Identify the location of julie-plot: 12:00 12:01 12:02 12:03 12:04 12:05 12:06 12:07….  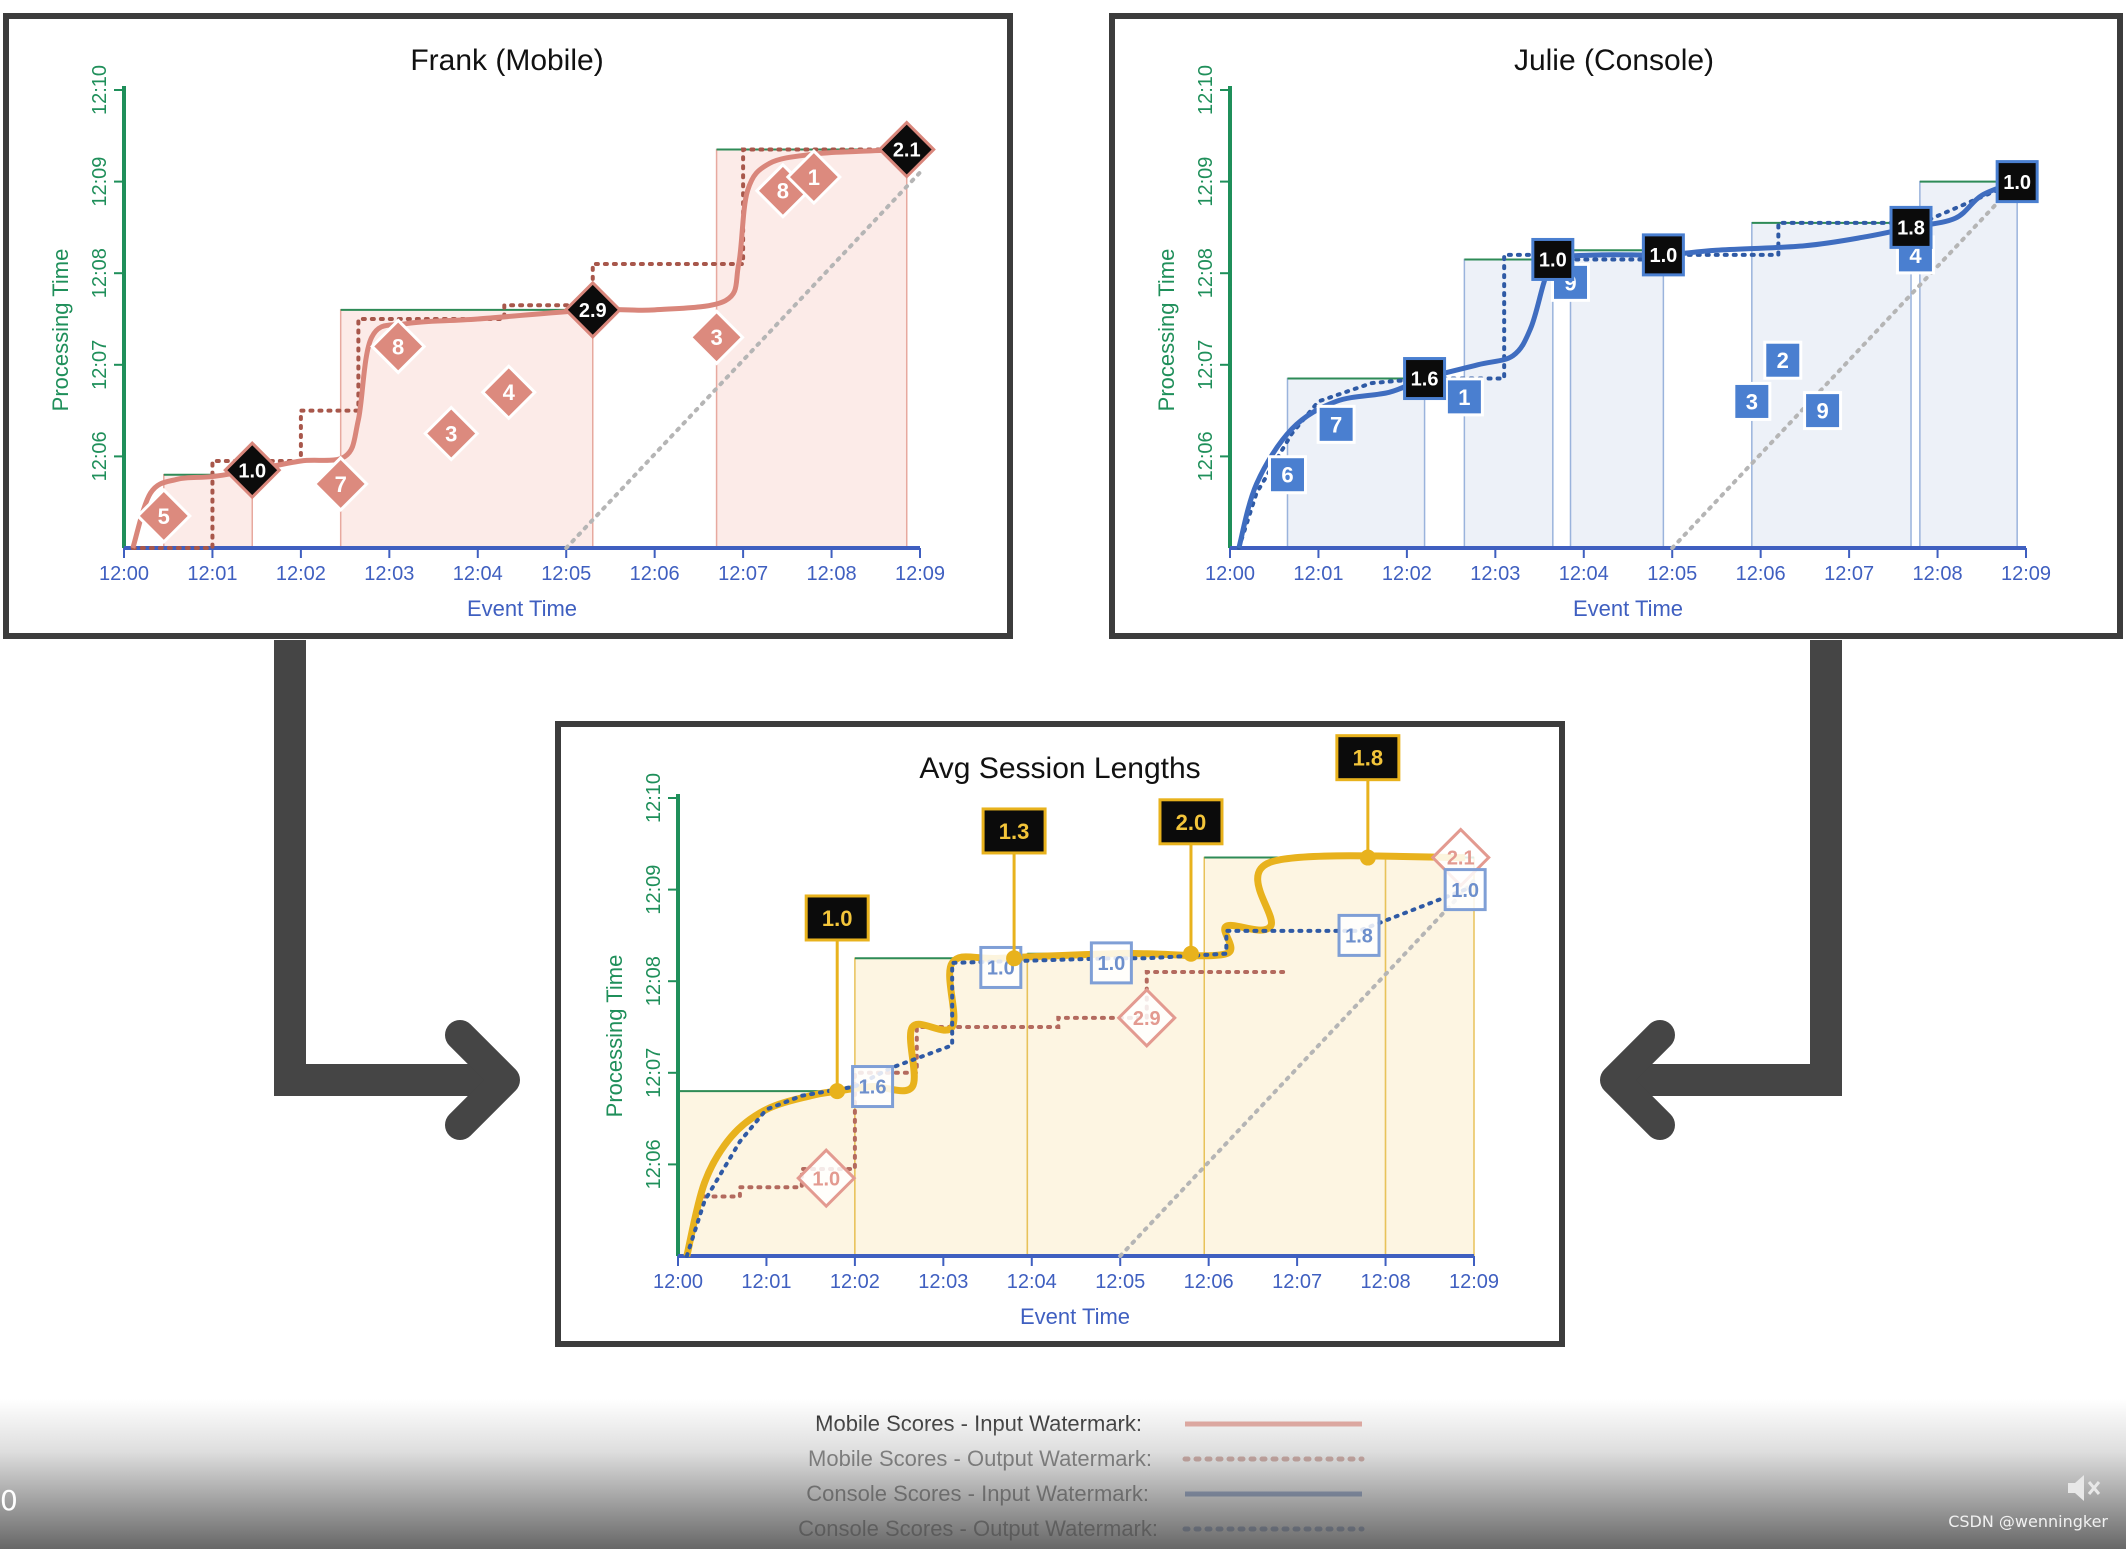
(1623, 325).